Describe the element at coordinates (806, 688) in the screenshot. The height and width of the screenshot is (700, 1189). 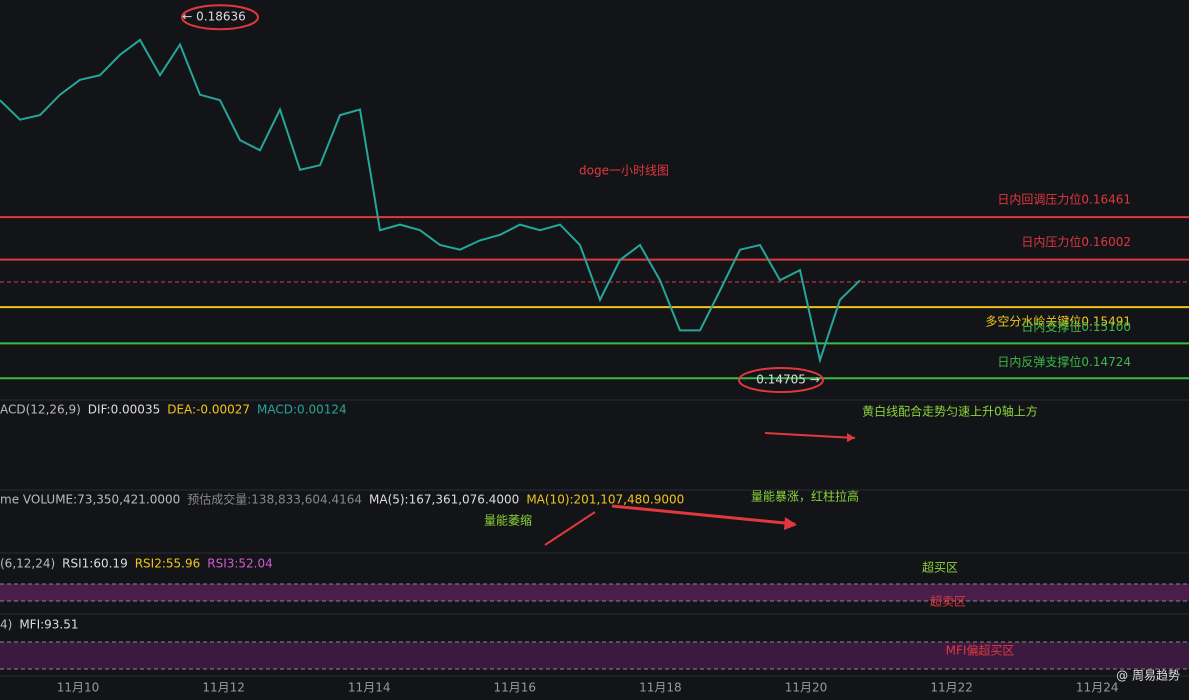
I see `x-tick-label: 11月20` at that location.